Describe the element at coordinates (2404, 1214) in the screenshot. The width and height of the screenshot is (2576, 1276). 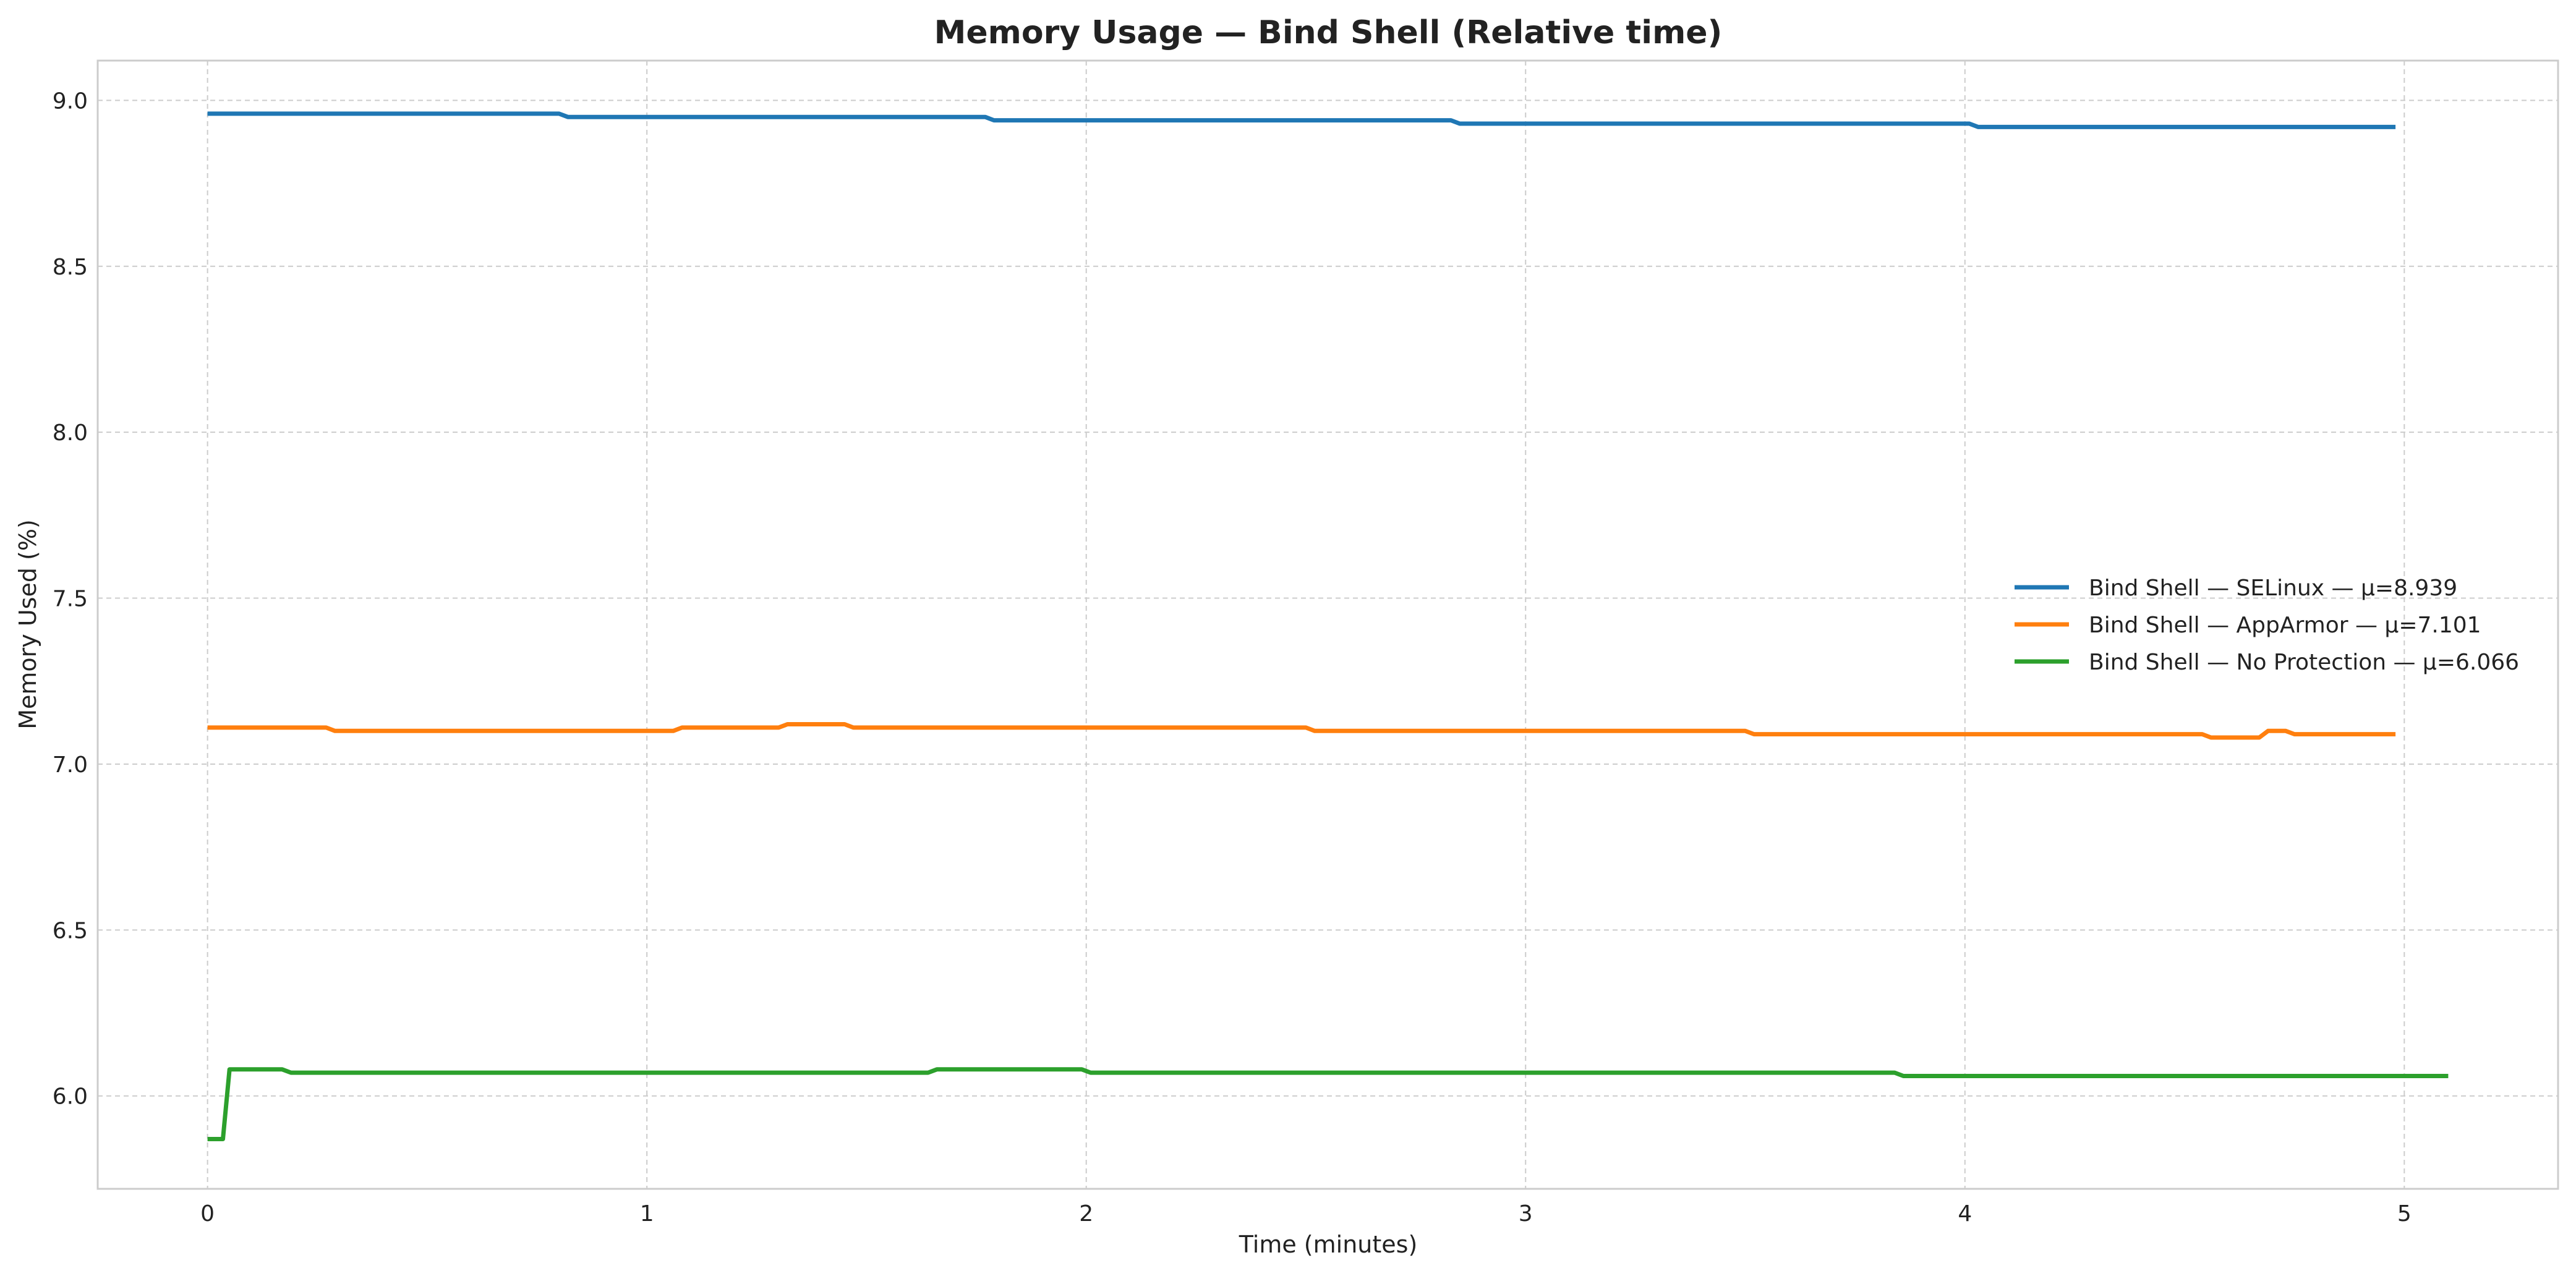
I see `x-tick-label: 5` at that location.